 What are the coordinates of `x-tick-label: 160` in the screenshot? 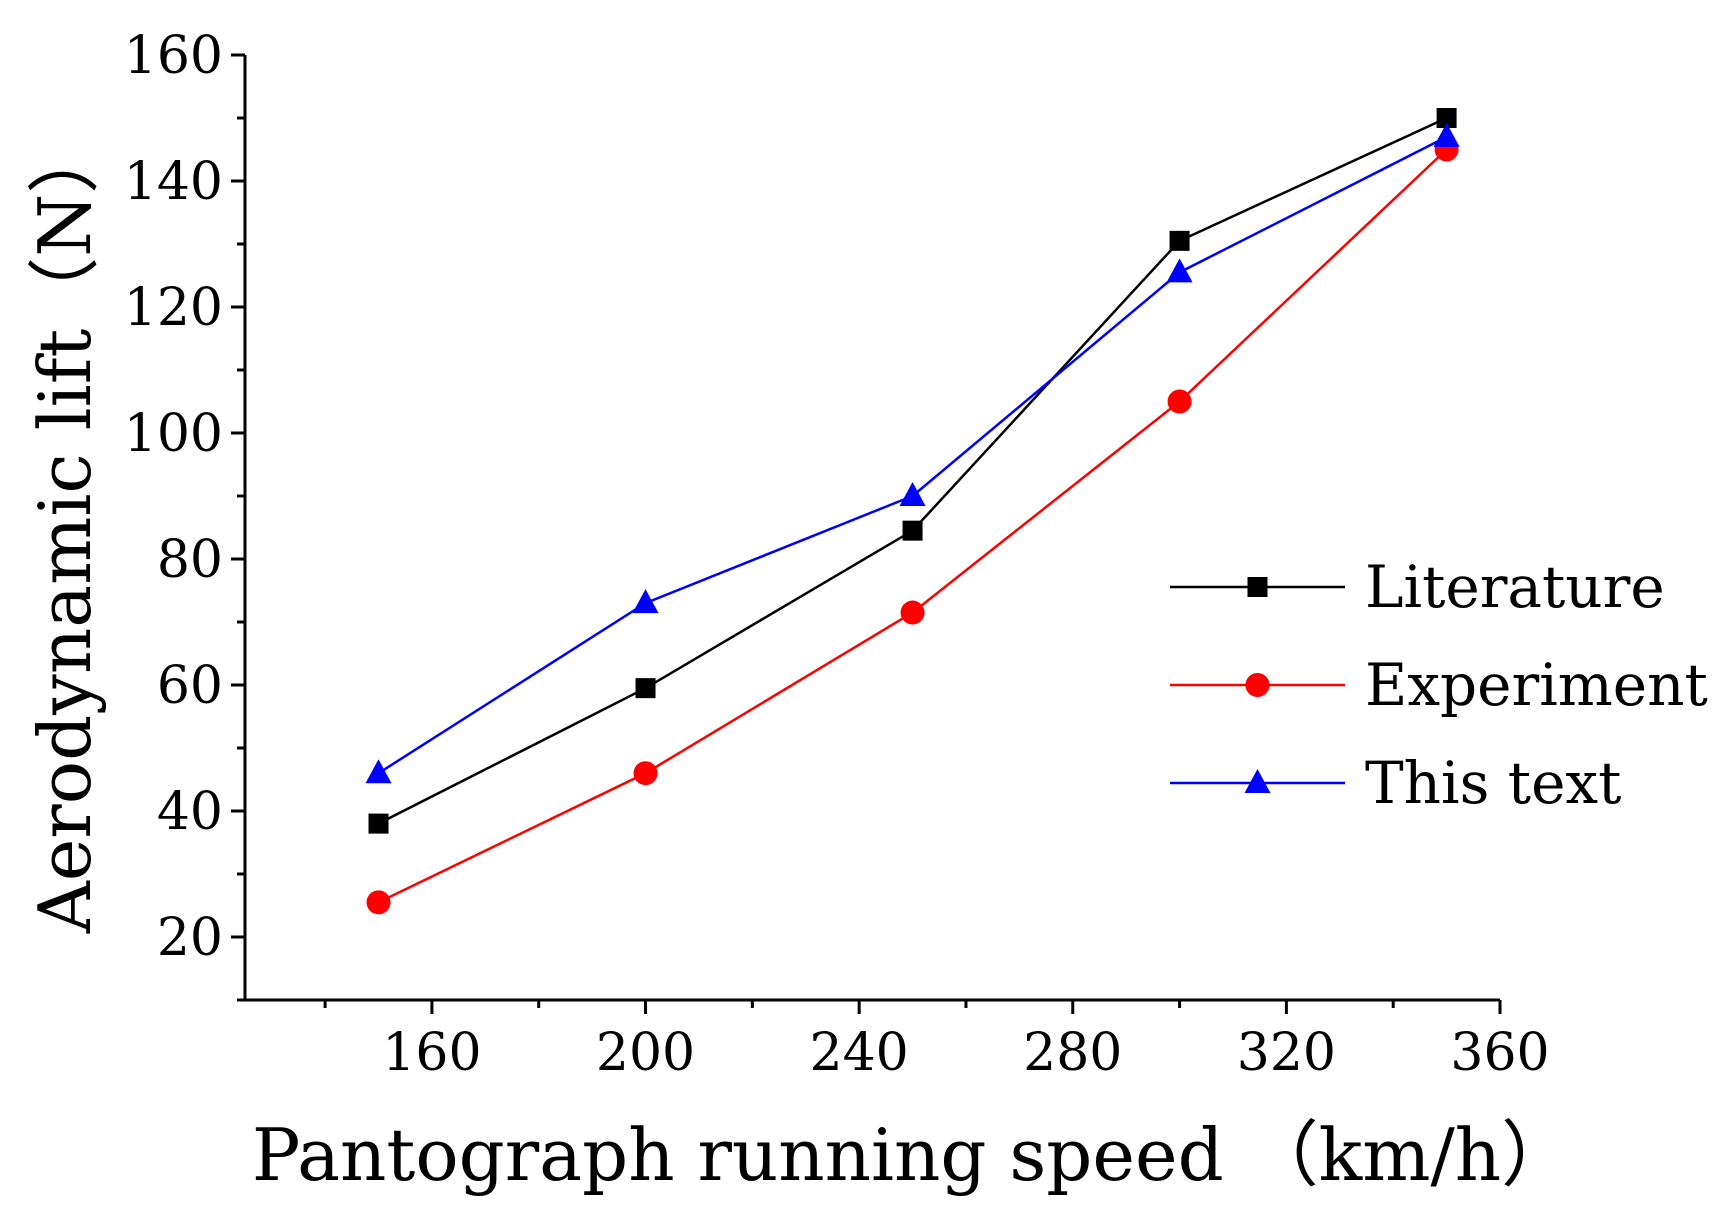 It's located at (431, 1053).